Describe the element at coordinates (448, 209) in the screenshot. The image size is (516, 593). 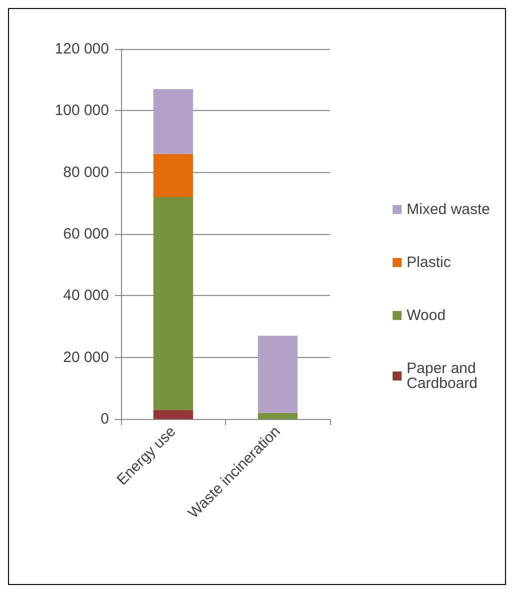
I see `legend-label: Mixed waste` at that location.